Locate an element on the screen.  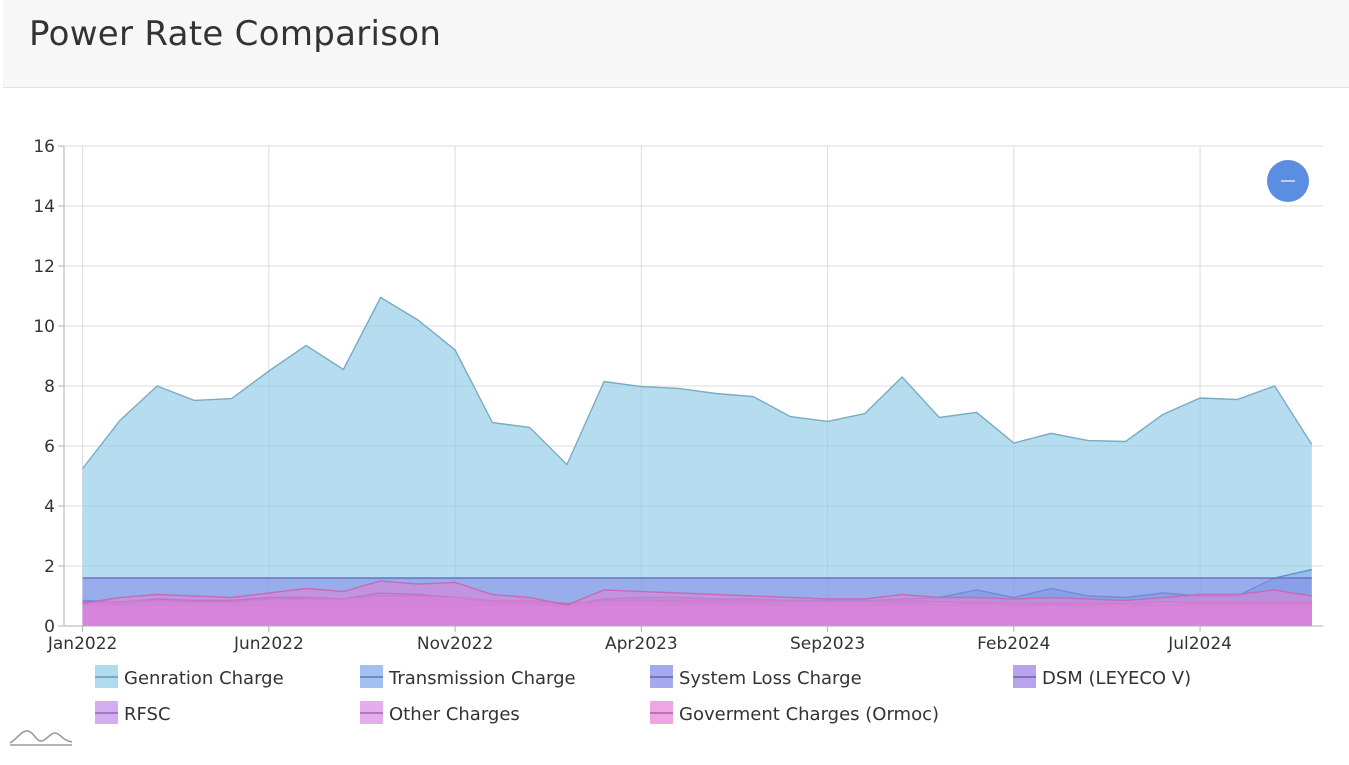
legend-item: Other Charges is located at coordinates (440, 713).